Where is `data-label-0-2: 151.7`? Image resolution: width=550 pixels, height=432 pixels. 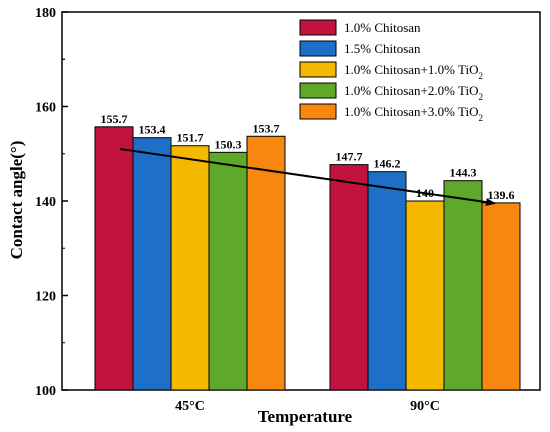
data-label-0-2: 151.7 is located at coordinates (190, 138).